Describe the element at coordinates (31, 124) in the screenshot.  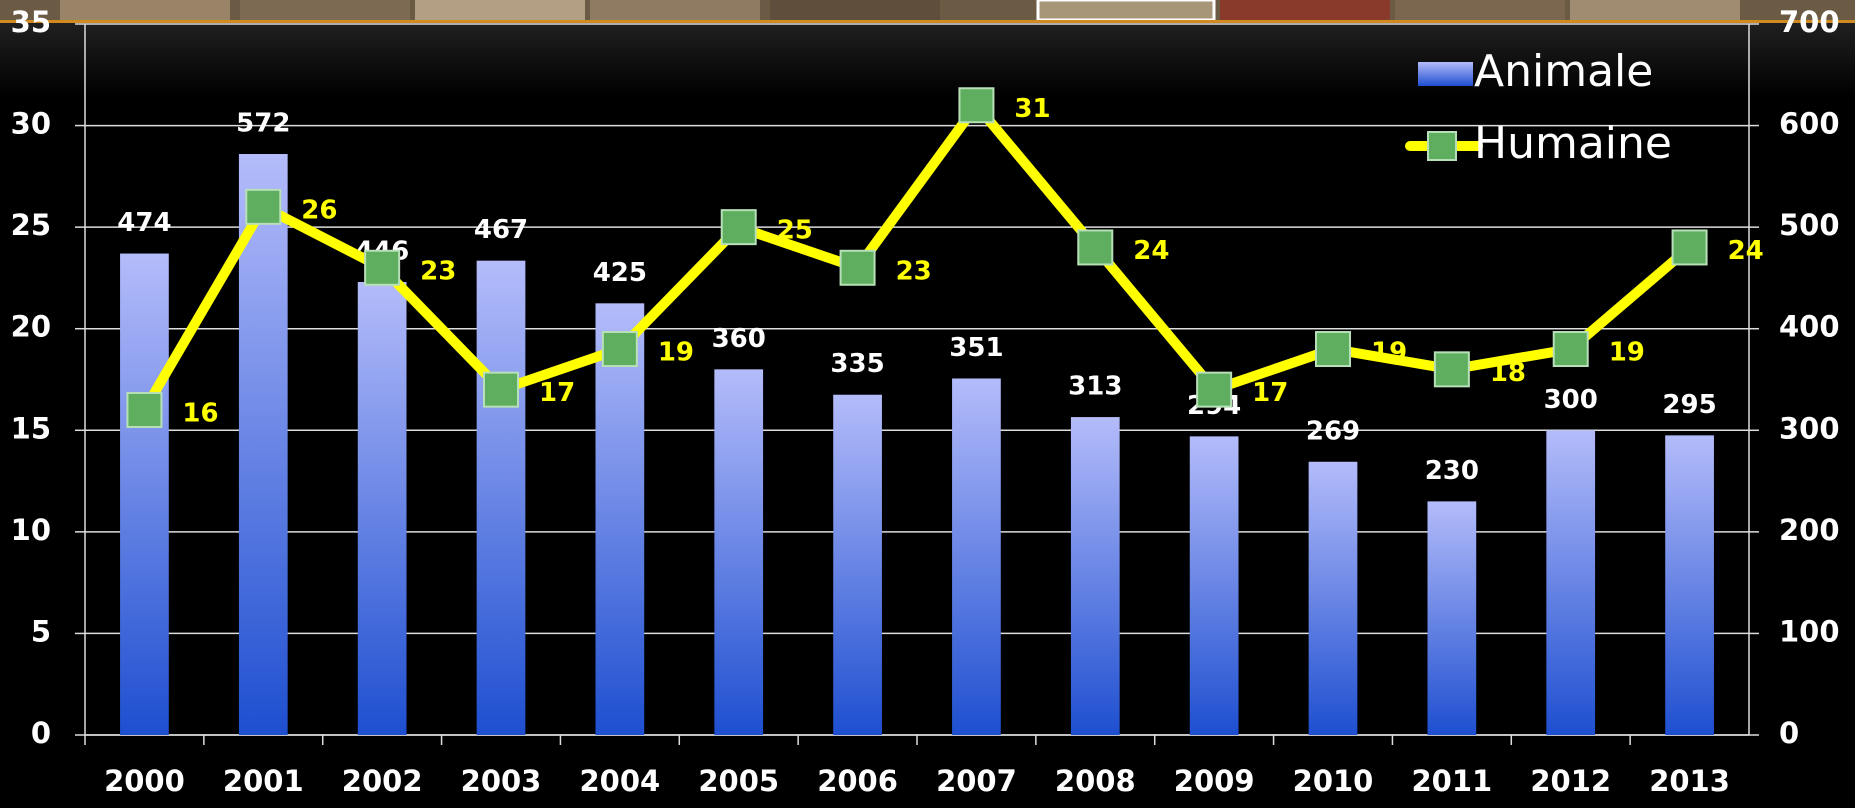
I see `y-tick-label: 30` at that location.